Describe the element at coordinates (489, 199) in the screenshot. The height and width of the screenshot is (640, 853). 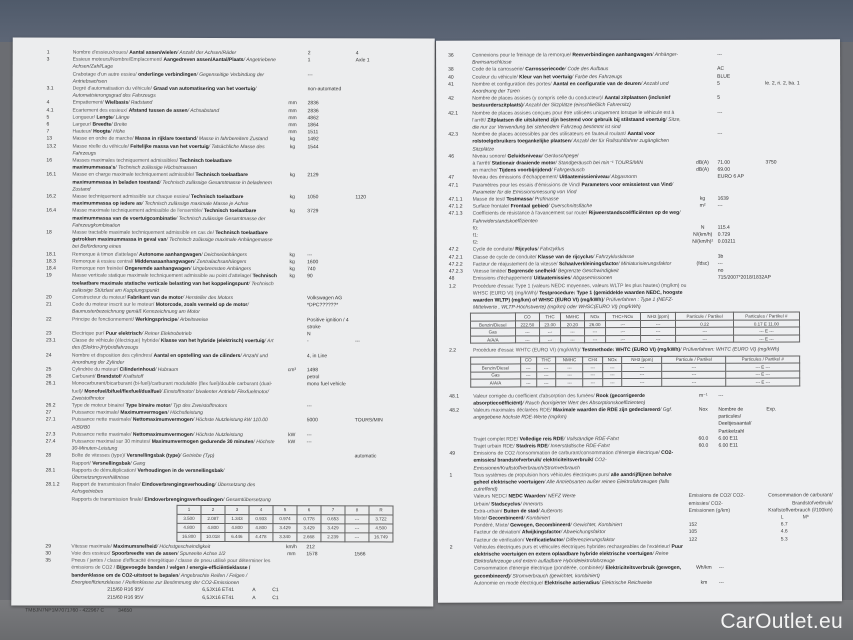
I see `text-fr: Masse de test/` at that location.